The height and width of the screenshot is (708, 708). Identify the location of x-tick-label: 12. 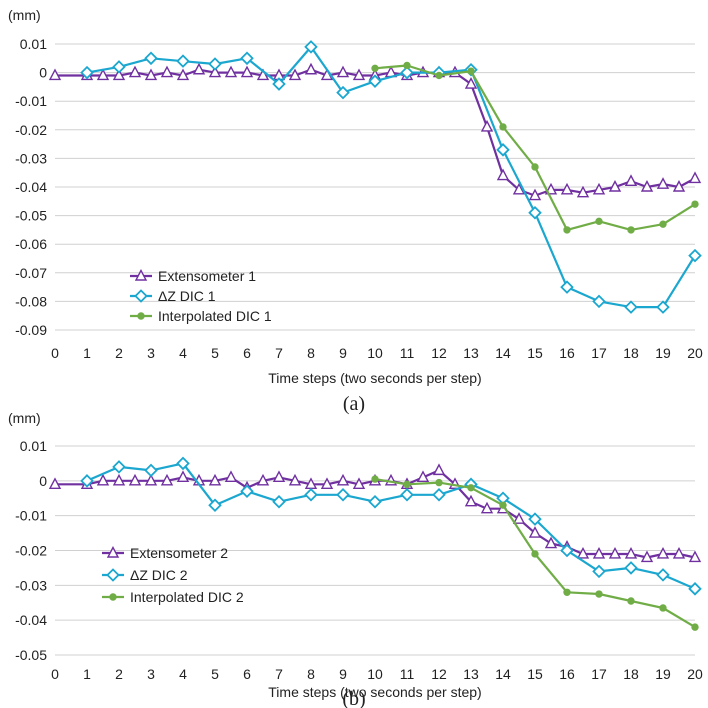
(439, 353).